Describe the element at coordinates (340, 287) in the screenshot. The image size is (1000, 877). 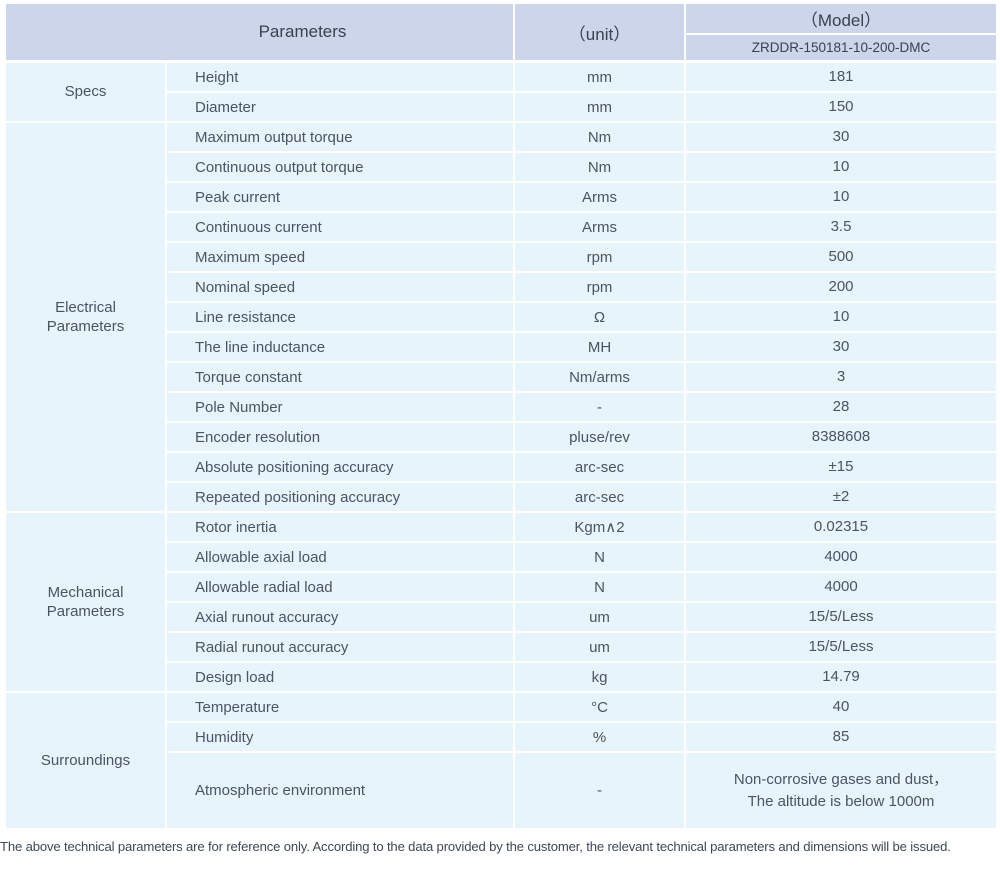
I see `param-name-cell: Nominal speed` at that location.